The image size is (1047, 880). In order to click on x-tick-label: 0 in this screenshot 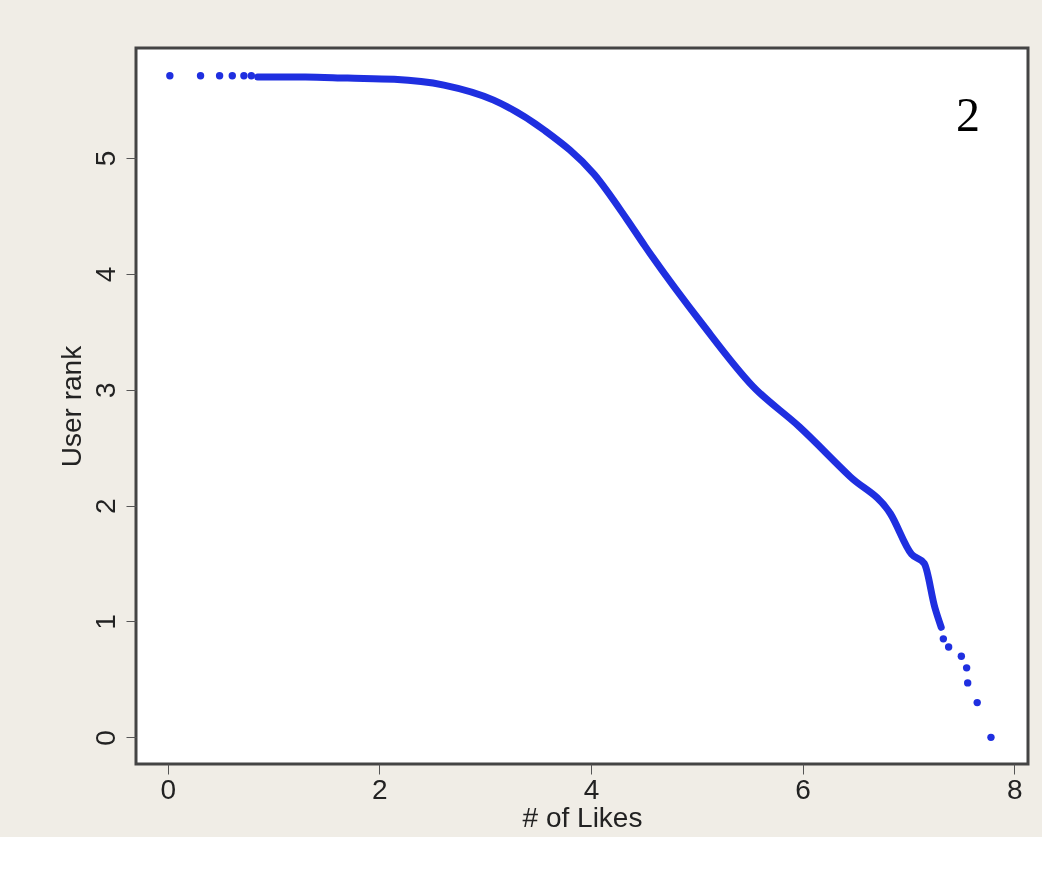, I will do `click(168, 789)`.